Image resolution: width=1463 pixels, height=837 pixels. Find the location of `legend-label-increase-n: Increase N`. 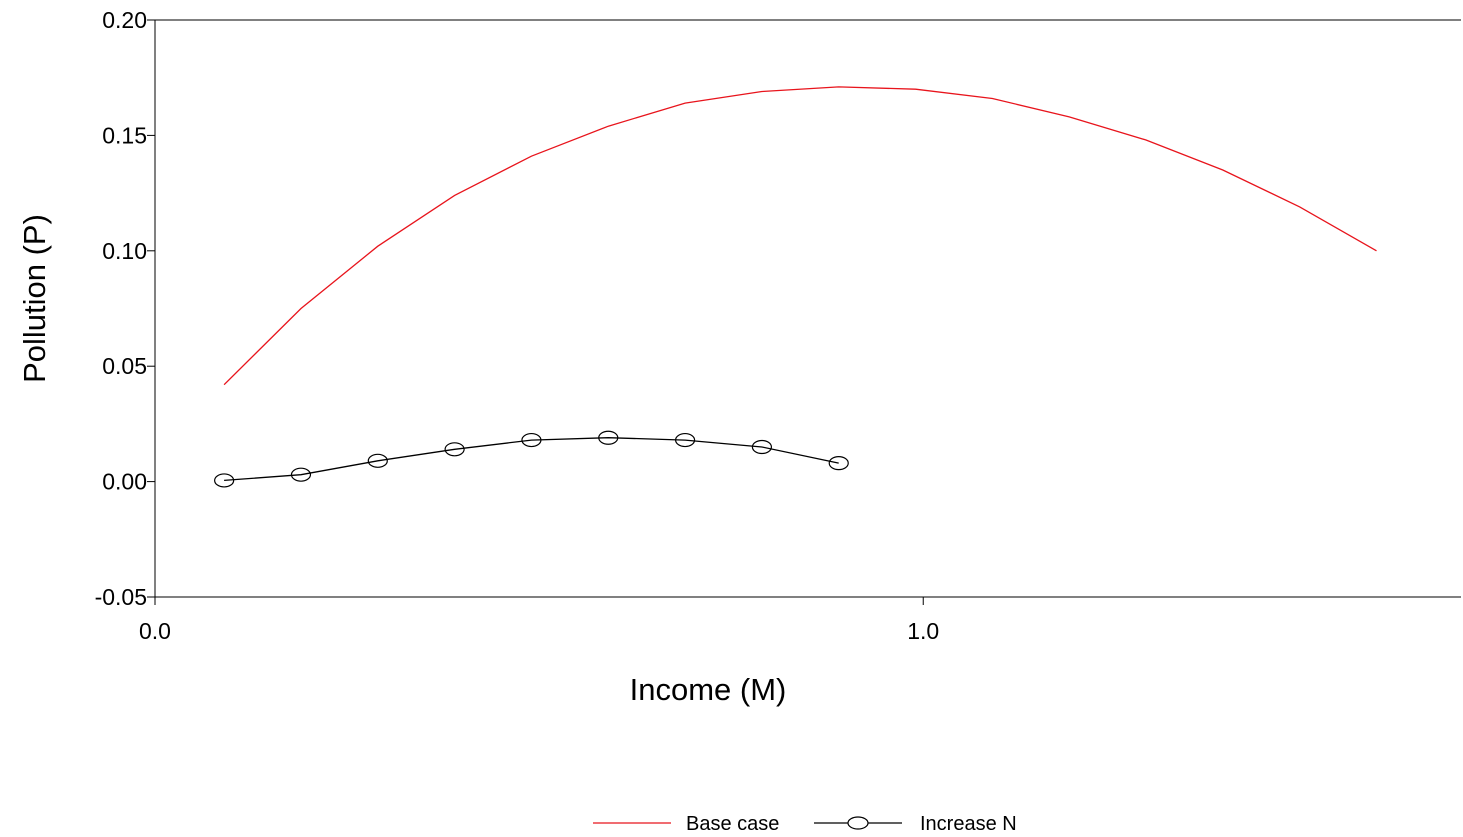

legend-label-increase-n: Increase N is located at coordinates (968, 824).